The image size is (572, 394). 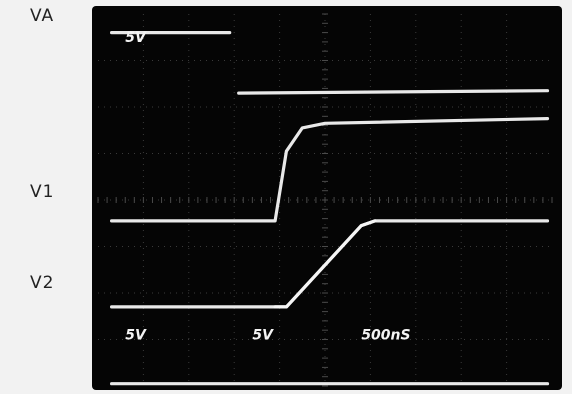 I want to click on scale-label-timebase: 500nS, so click(x=385, y=336).